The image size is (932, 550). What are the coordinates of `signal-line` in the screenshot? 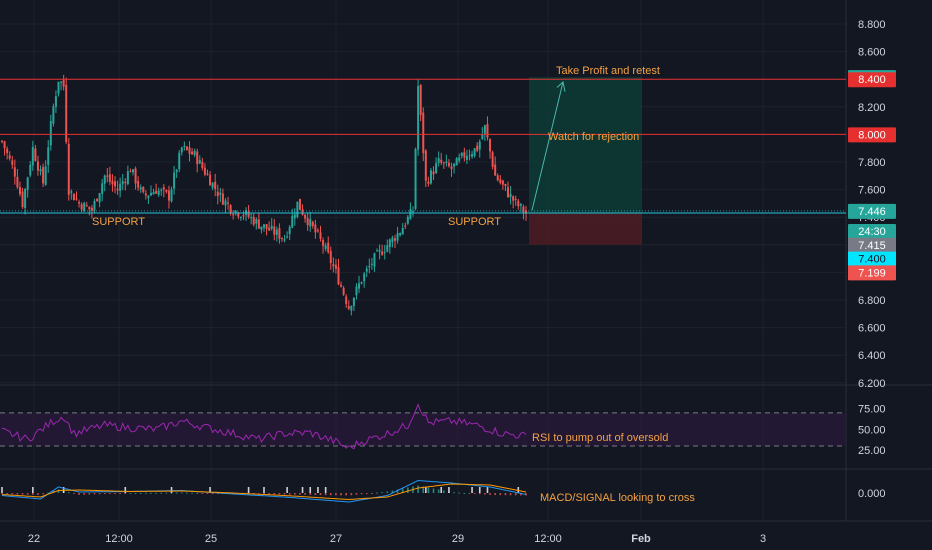 It's located at (264, 492).